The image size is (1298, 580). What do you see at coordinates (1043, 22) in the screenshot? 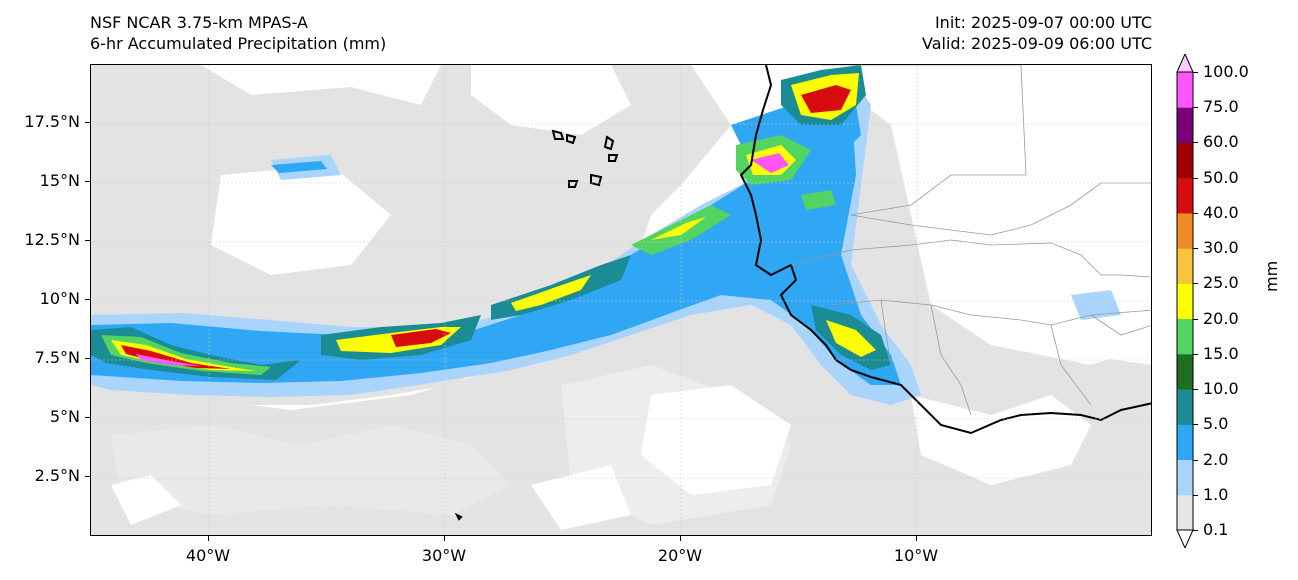
I see `init-time: Init: 2025-09-07 00:00 UTC` at bounding box center [1043, 22].